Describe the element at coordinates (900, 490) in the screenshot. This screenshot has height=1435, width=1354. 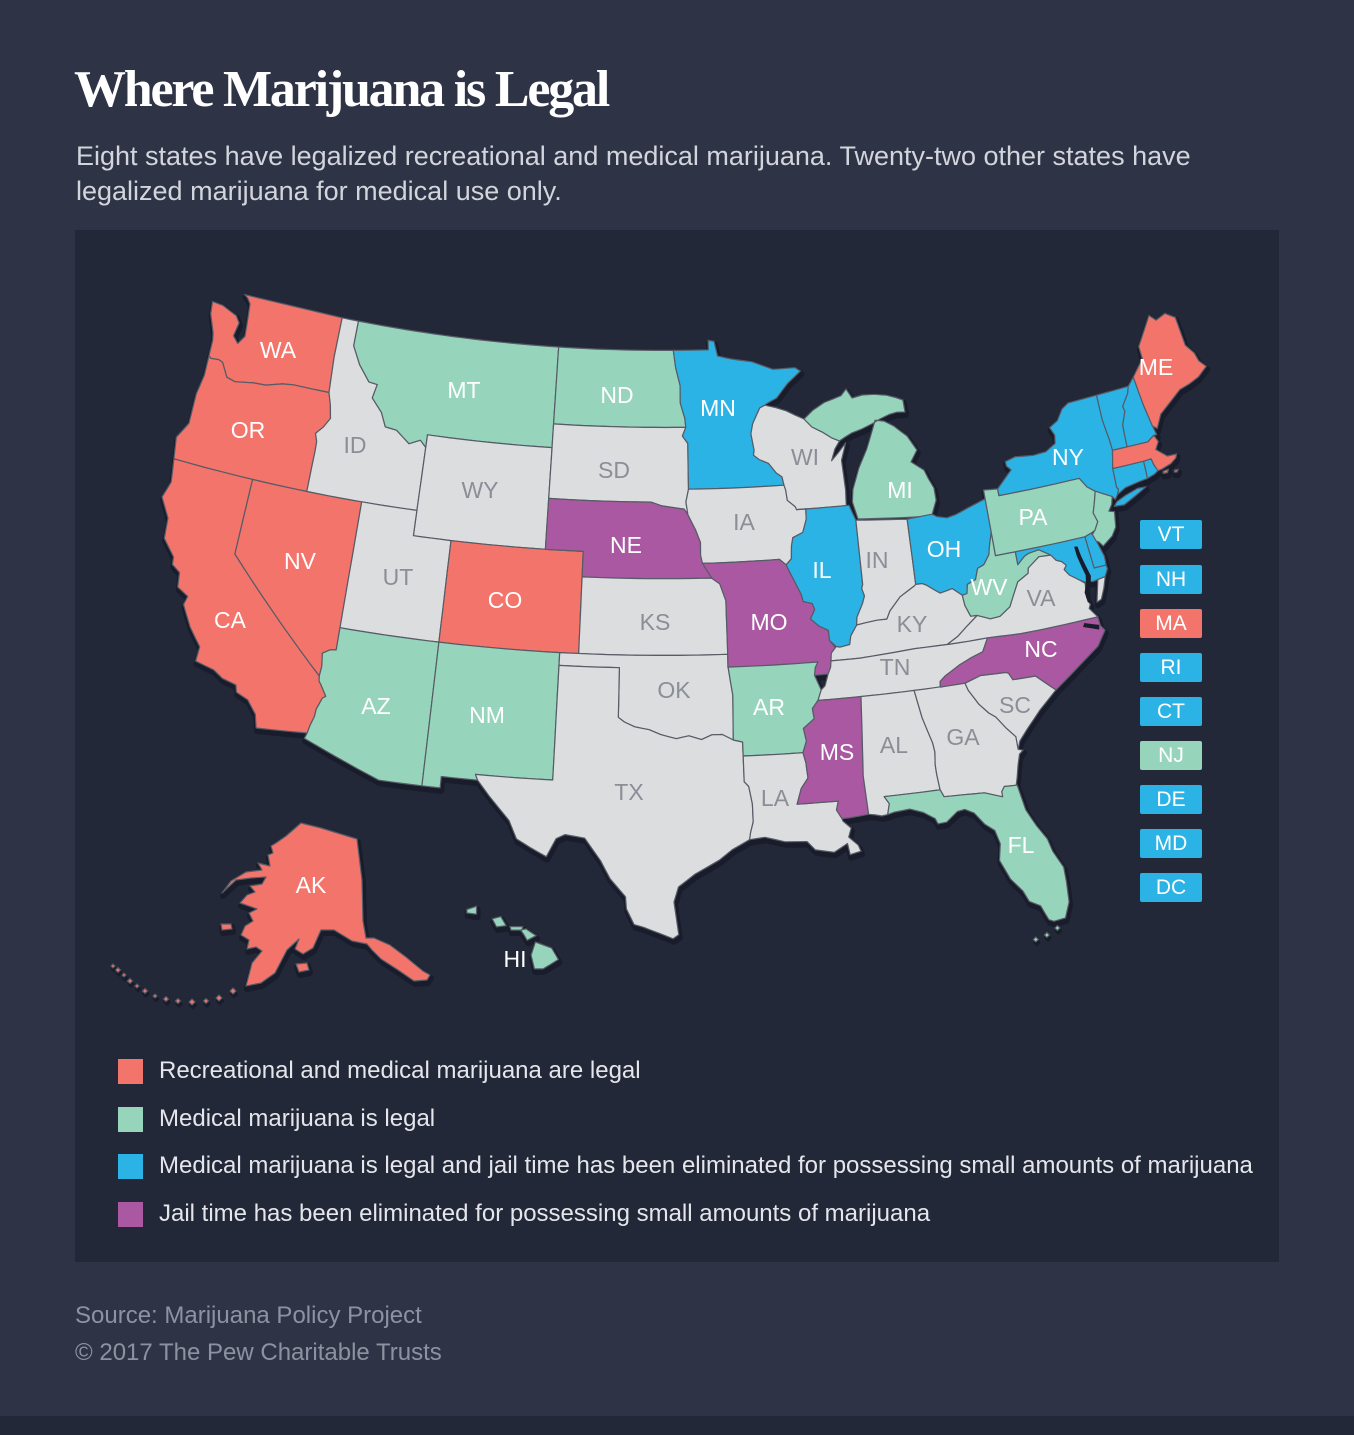
I see `svg-text: MI` at that location.